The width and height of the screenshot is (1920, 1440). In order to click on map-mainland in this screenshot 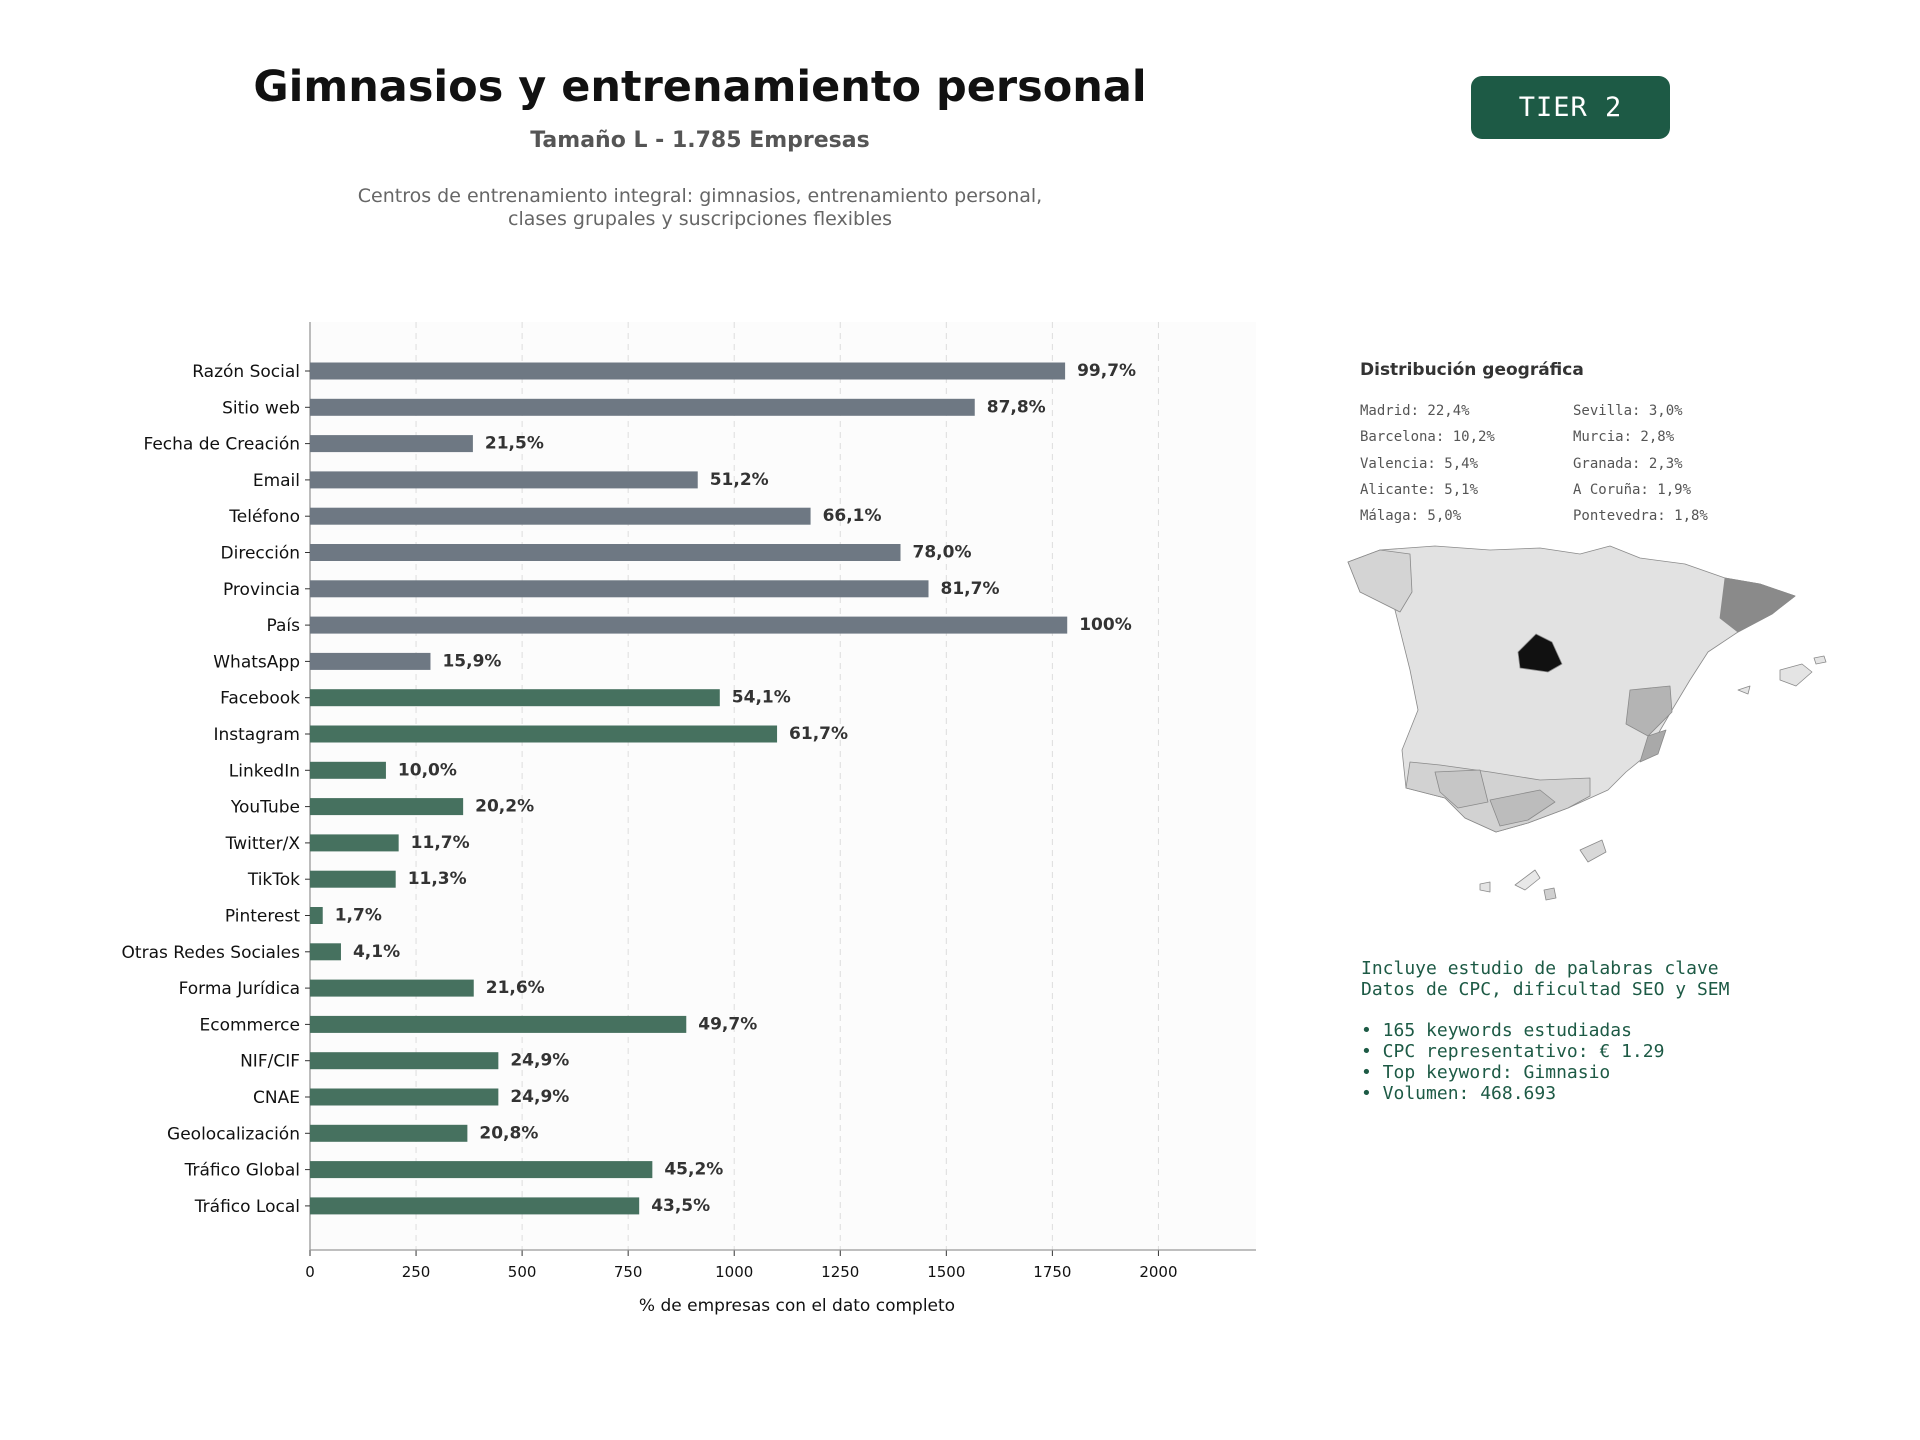, I will do `click(1571, 689)`.